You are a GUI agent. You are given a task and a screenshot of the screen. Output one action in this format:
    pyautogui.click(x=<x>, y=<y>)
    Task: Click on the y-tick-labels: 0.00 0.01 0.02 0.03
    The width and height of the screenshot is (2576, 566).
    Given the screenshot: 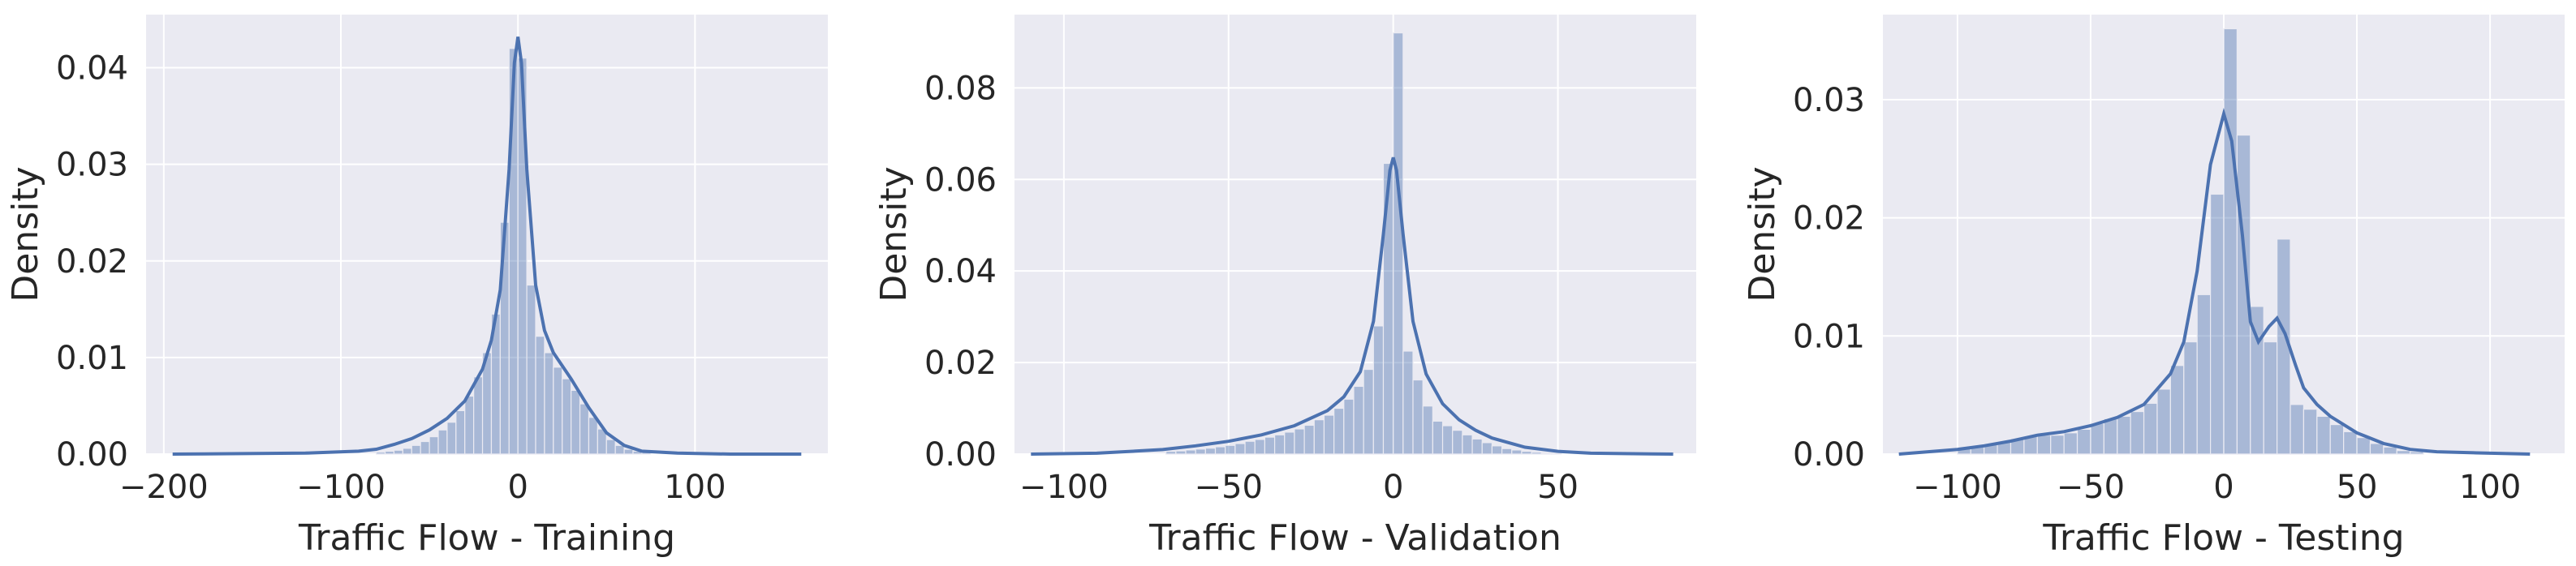 What is the action you would take?
    pyautogui.click(x=1829, y=278)
    